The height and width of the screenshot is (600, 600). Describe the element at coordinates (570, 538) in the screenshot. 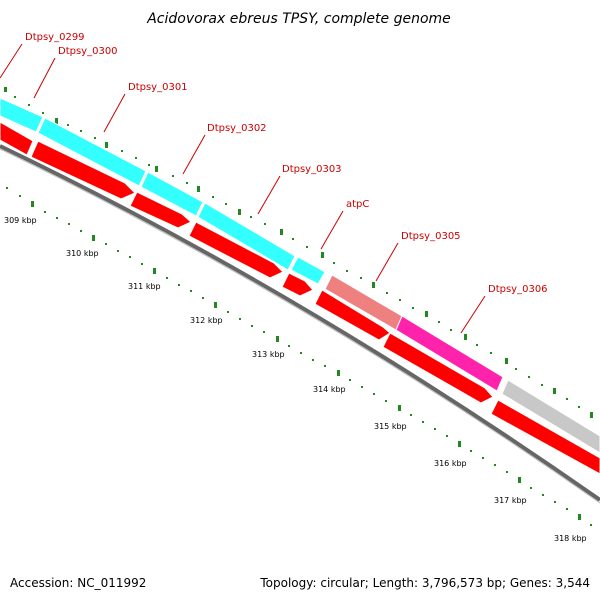

I see `kbp-label: 318 kbp` at that location.